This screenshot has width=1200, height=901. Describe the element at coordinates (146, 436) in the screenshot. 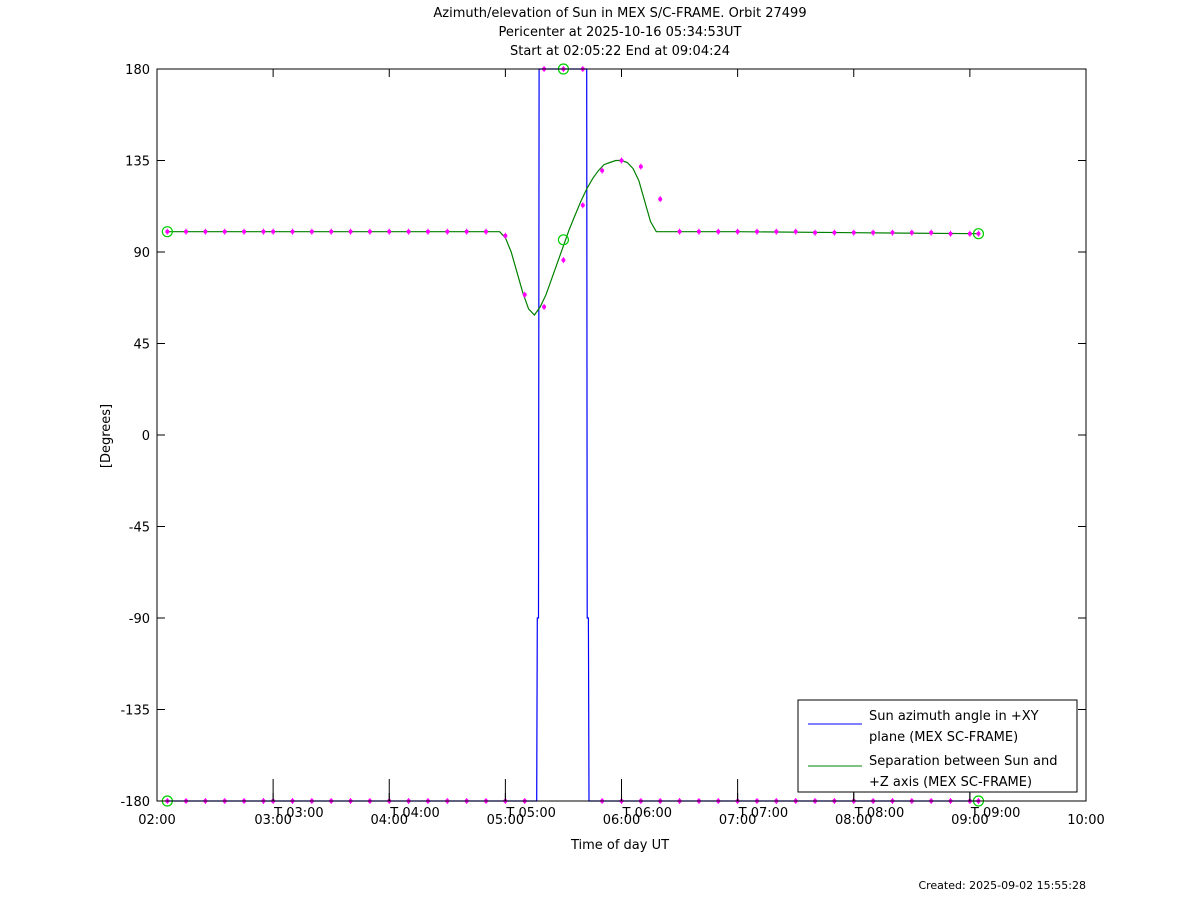

I see `y-tick-label: 0` at that location.